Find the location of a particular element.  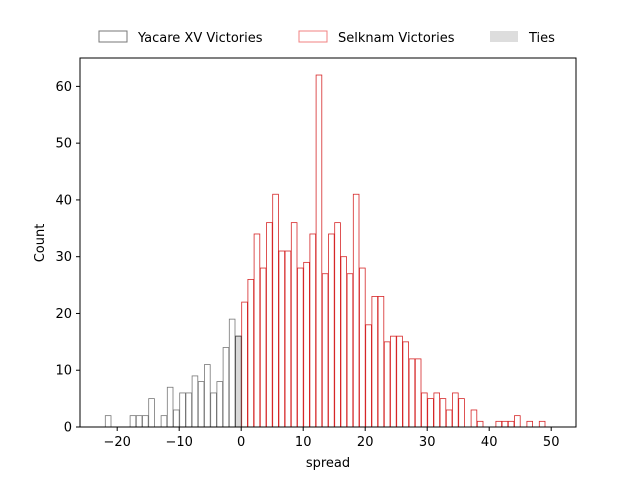

legend-swatch-yacare is located at coordinates (113, 36).